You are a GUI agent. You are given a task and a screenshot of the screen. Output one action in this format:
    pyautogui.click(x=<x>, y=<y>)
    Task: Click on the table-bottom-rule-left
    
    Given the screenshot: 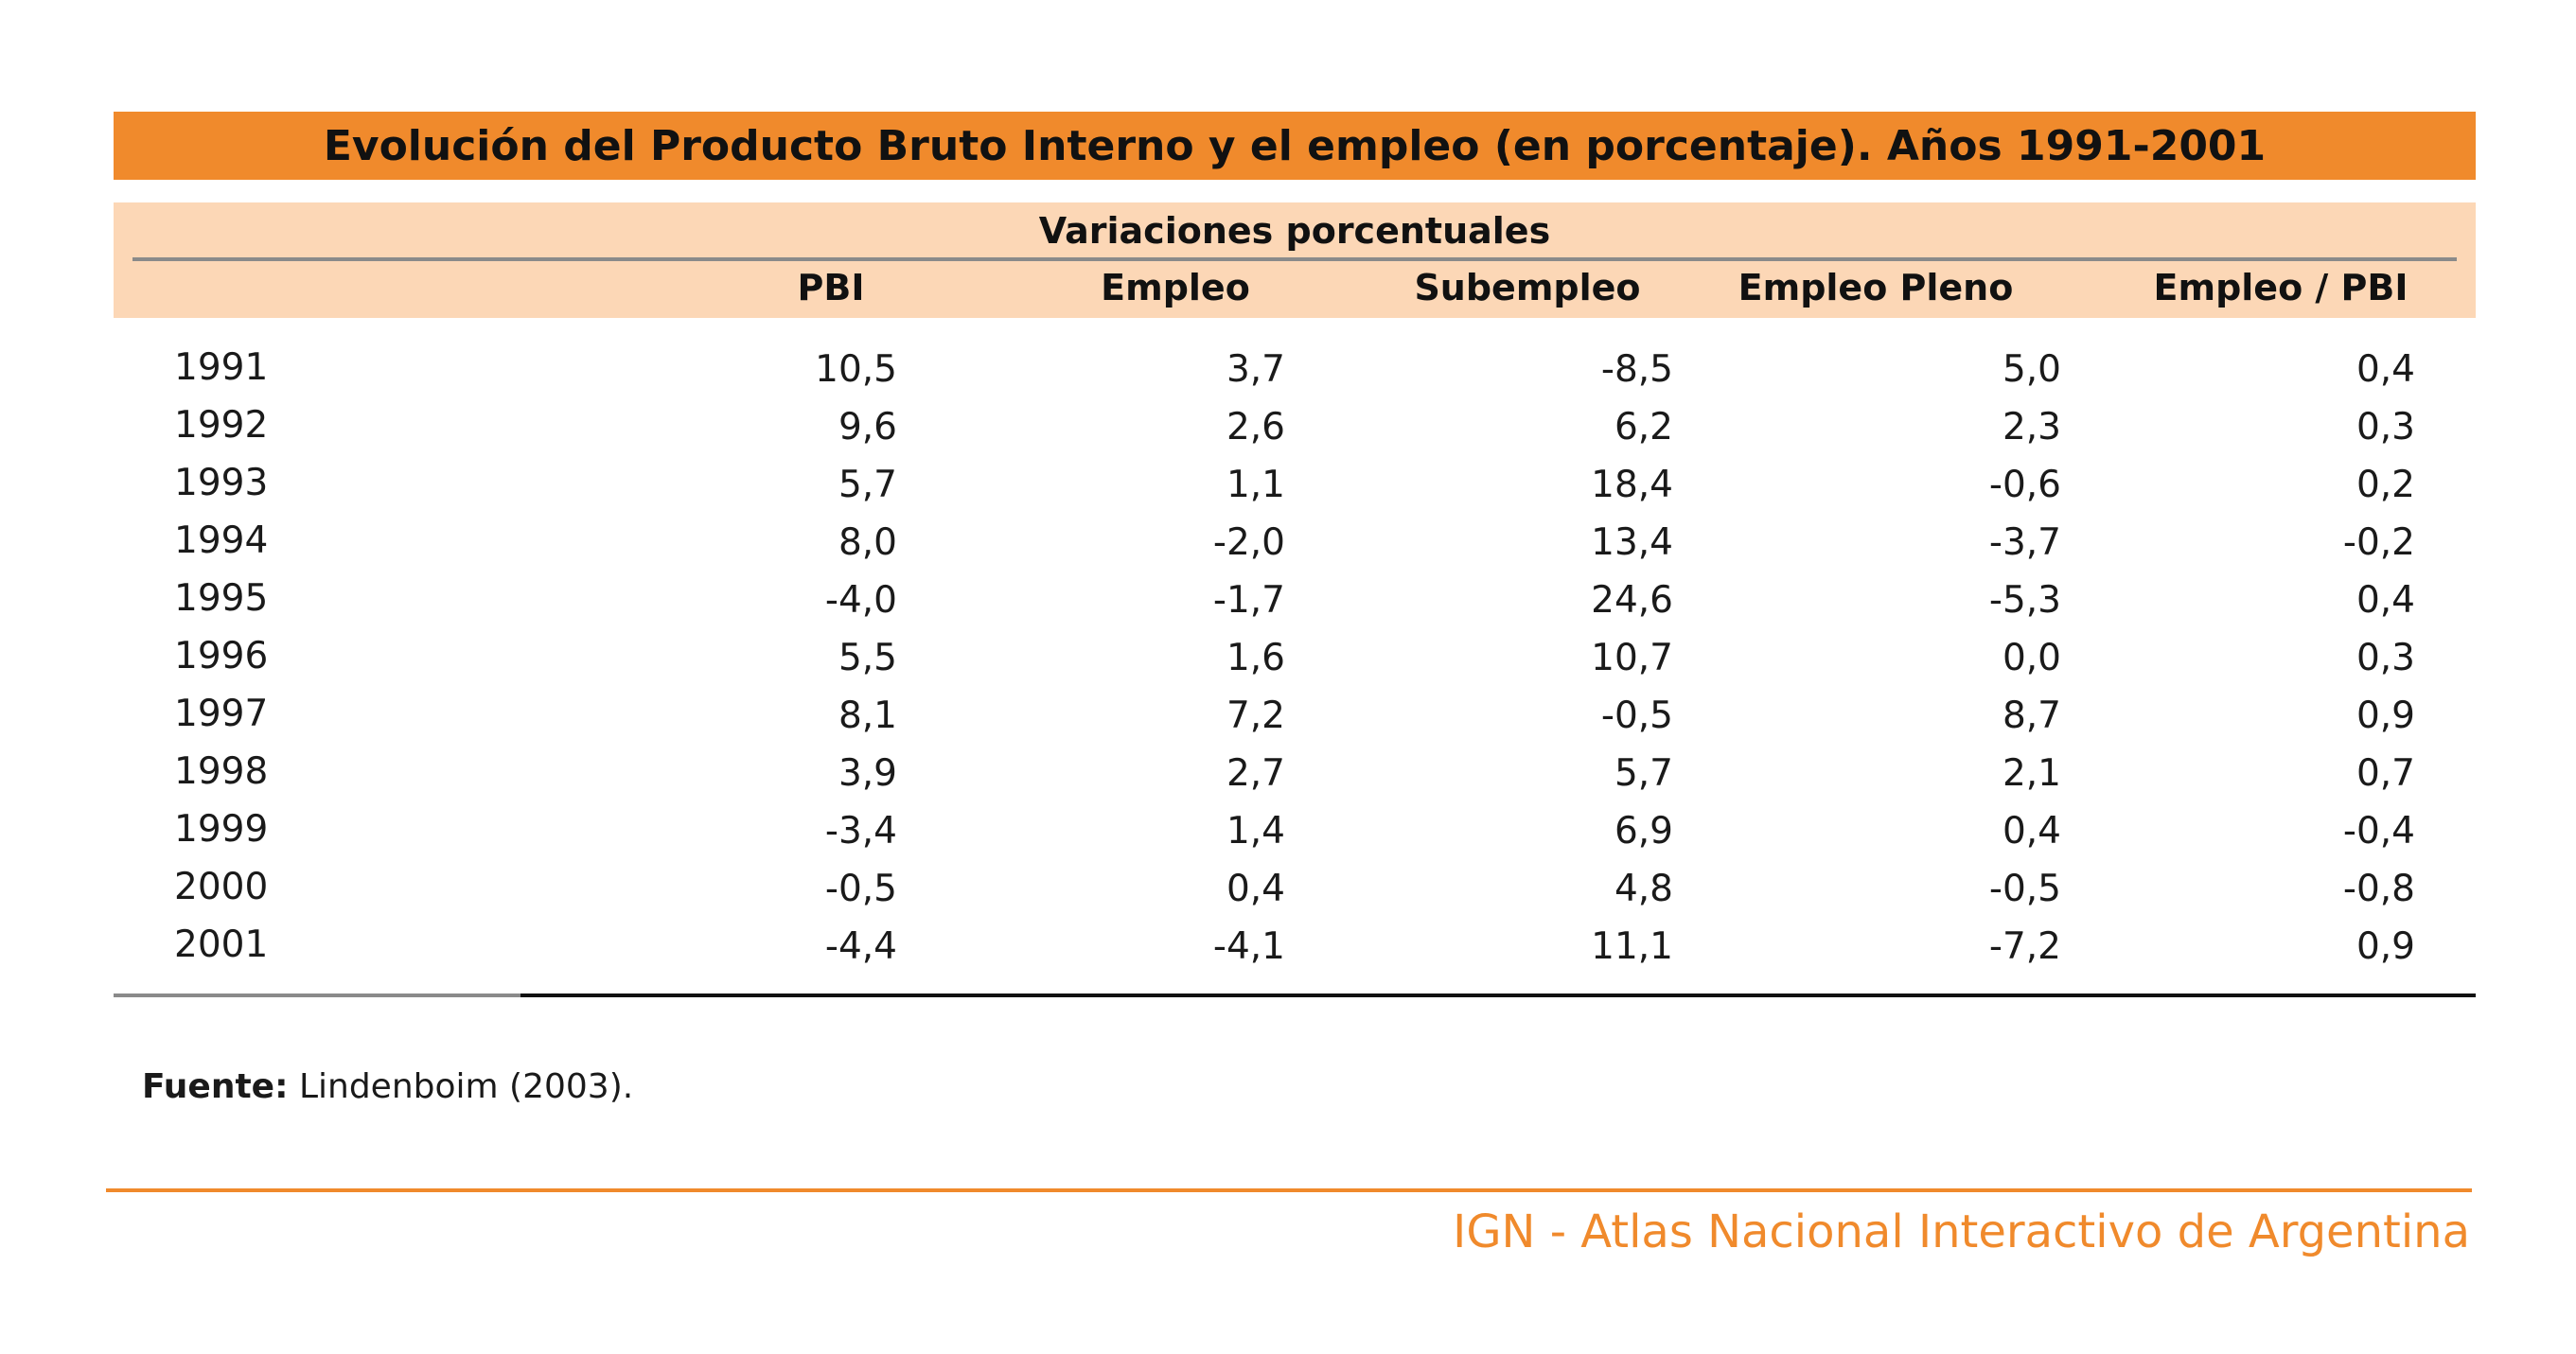 What is the action you would take?
    pyautogui.click(x=317, y=995)
    